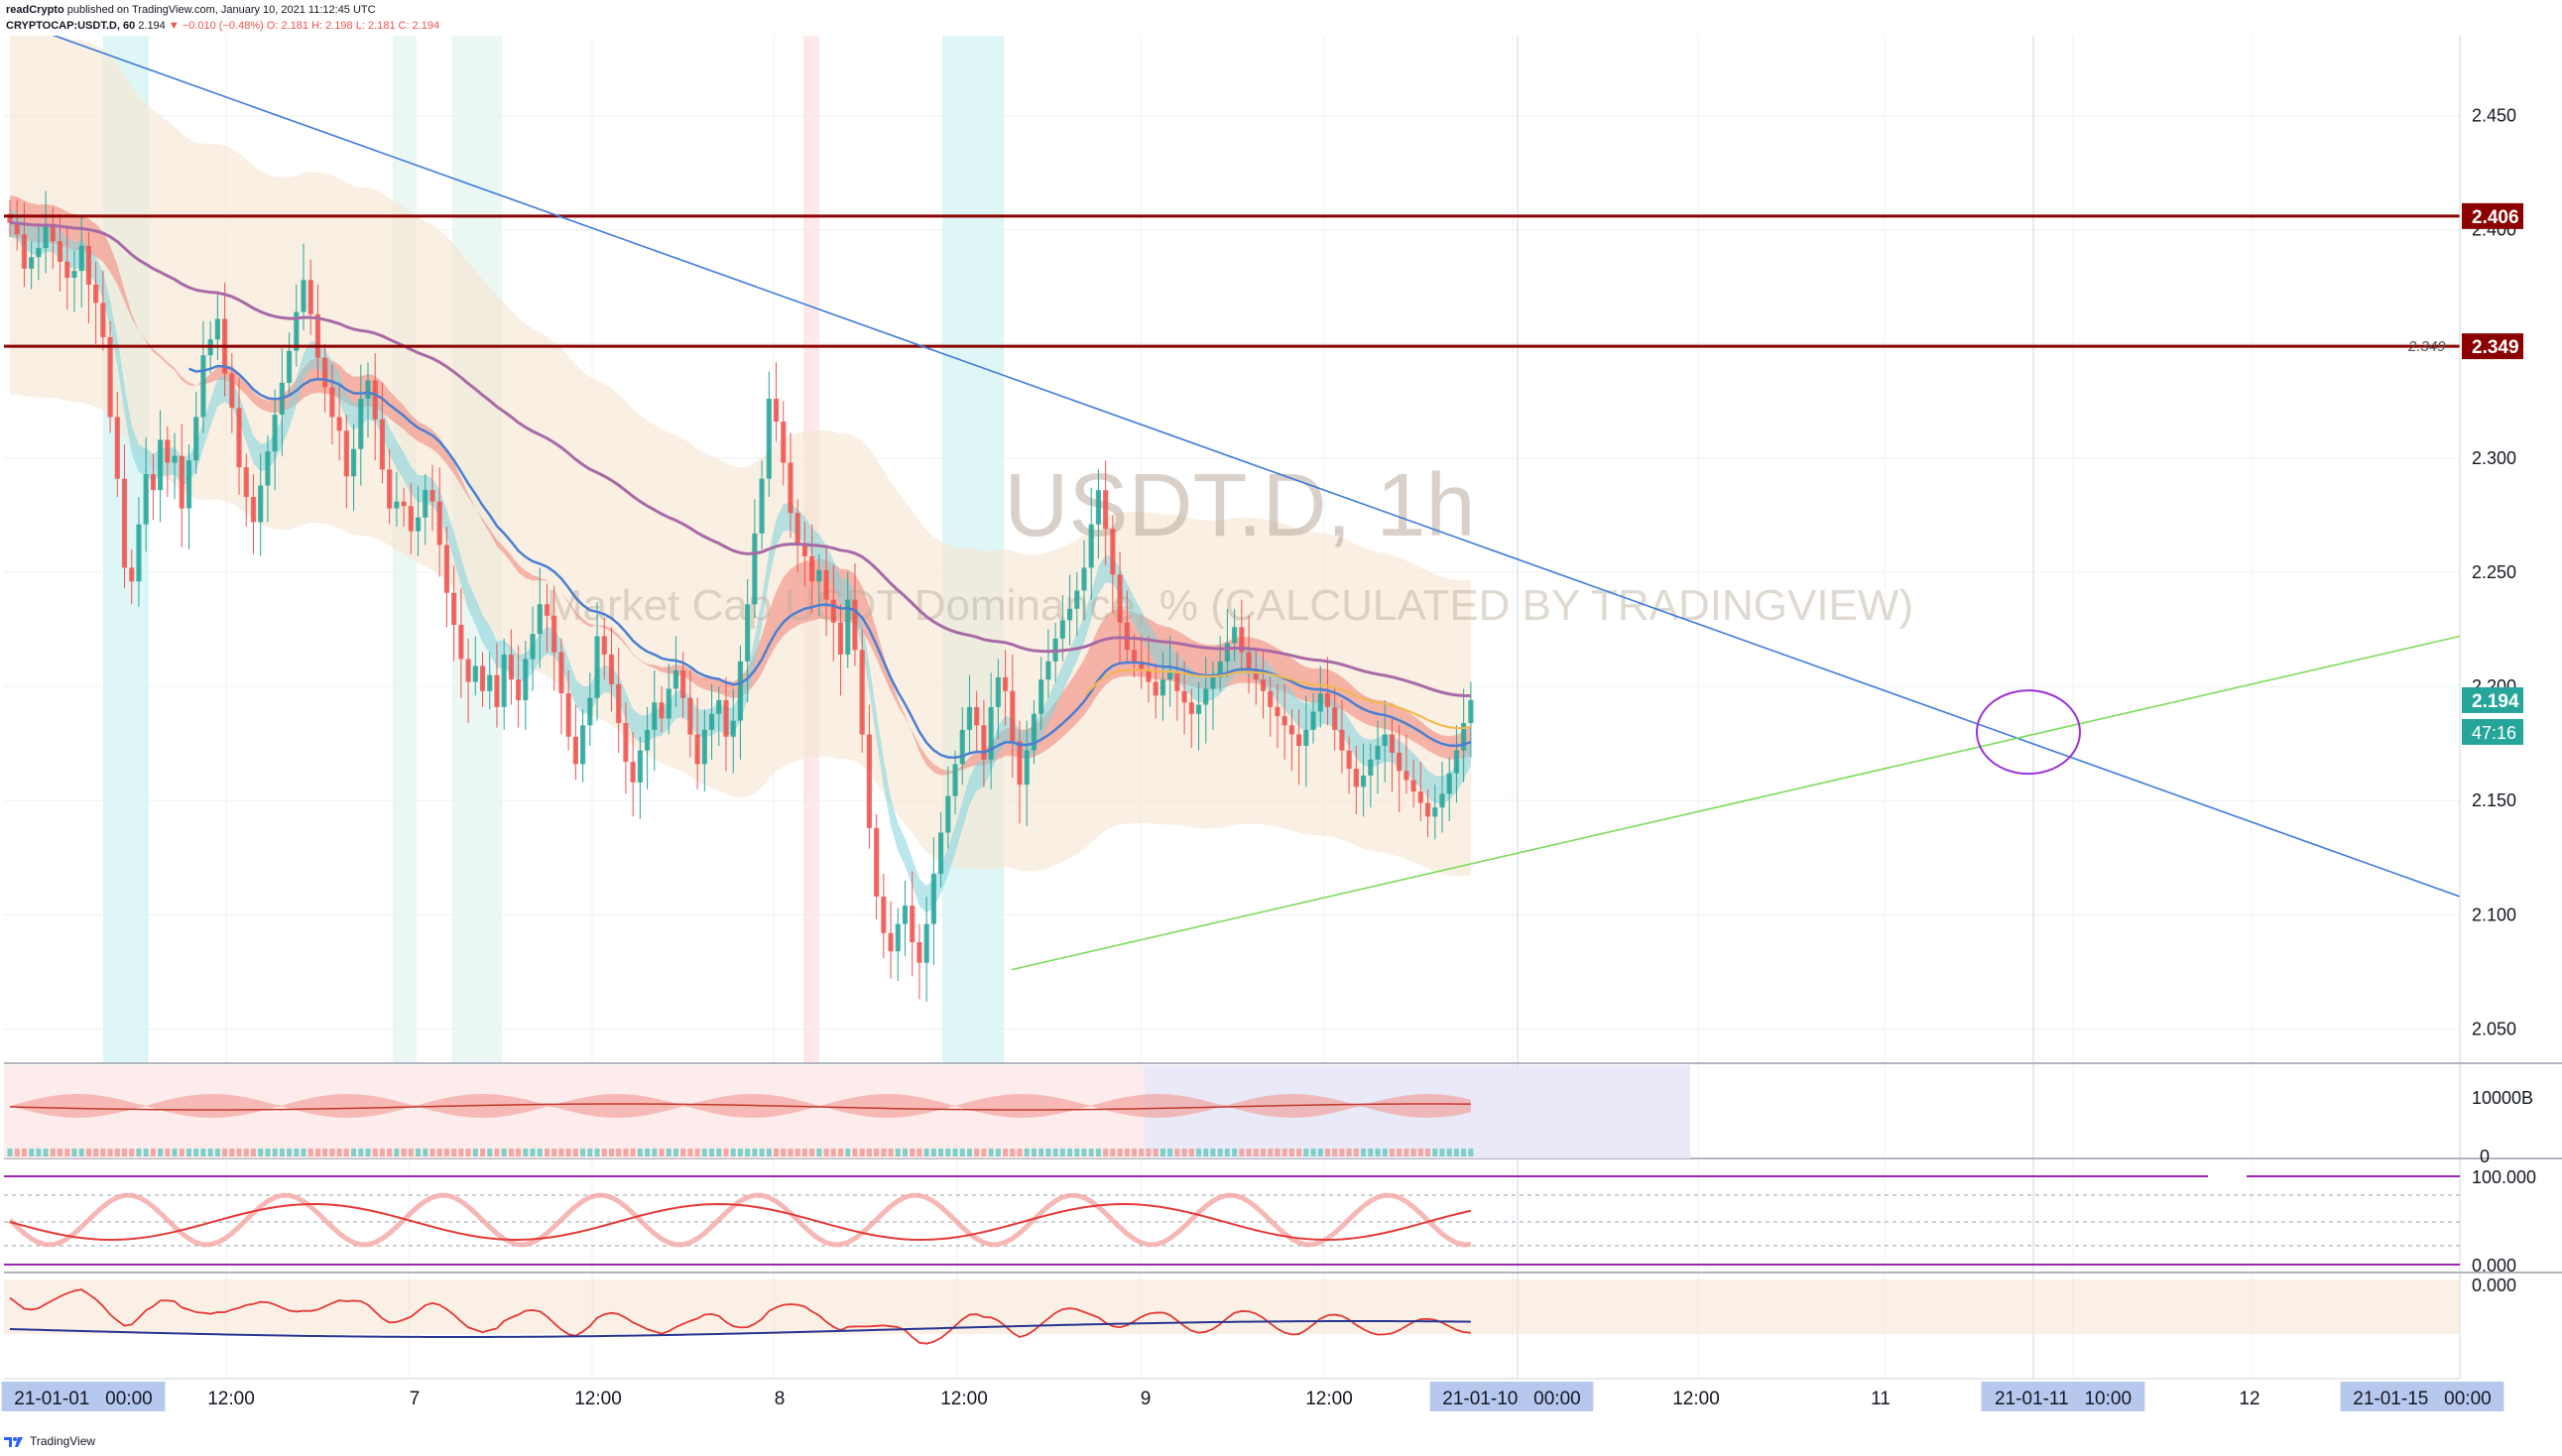 The width and height of the screenshot is (2562, 1456). What do you see at coordinates (71, 26) in the screenshot?
I see `symbol-name: CRYPTOCAP:USDT.D, 60` at bounding box center [71, 26].